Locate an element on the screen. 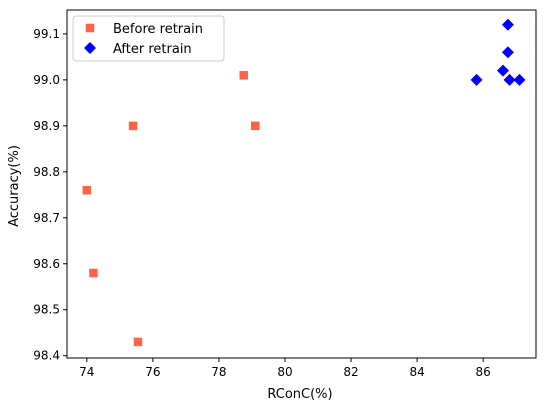  x-tick-label: 74 is located at coordinates (86, 372).